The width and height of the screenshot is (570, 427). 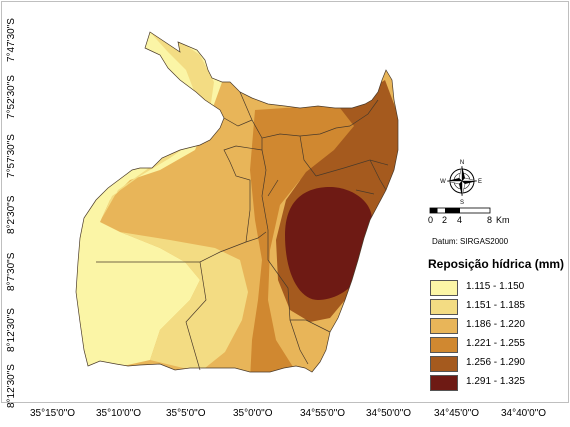 What do you see at coordinates (495, 286) in the screenshot?
I see `legend-label: 1.115 - 1.150` at bounding box center [495, 286].